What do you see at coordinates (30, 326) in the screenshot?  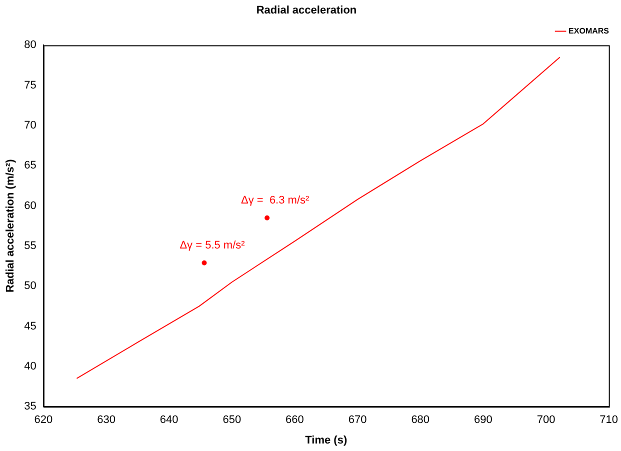 I see `y-tick-label: 45` at bounding box center [30, 326].